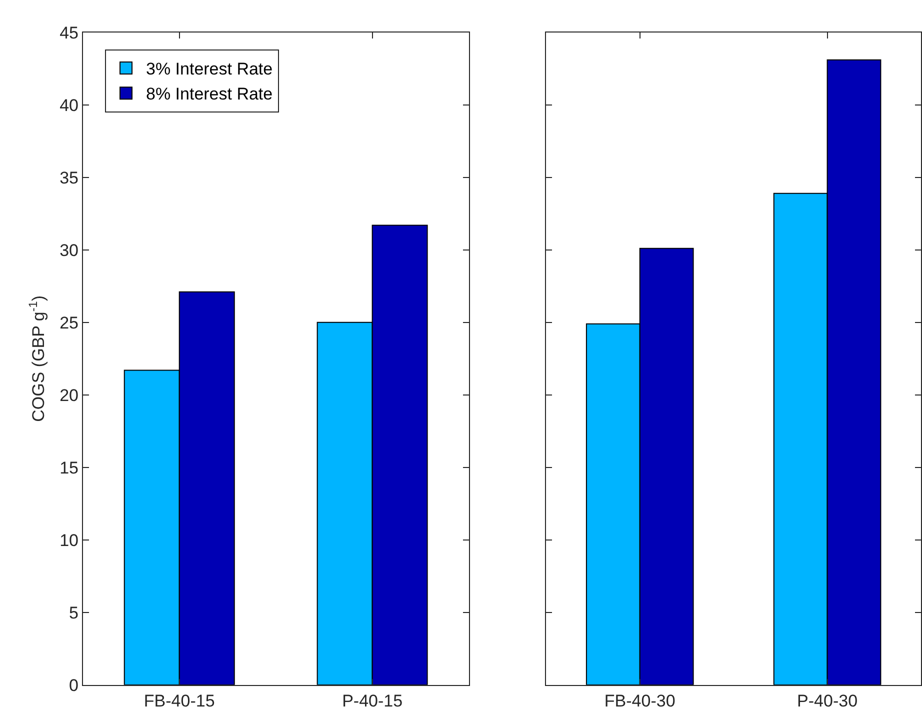  I want to click on y-tick-label: 30, so click(69, 250).